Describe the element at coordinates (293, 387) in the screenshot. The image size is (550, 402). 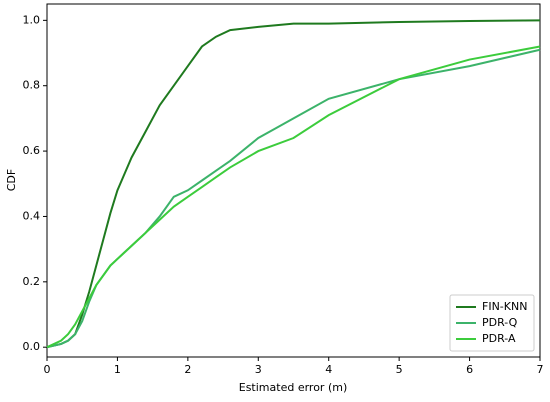
I see `x-axis-label: Estimated error (m)` at that location.